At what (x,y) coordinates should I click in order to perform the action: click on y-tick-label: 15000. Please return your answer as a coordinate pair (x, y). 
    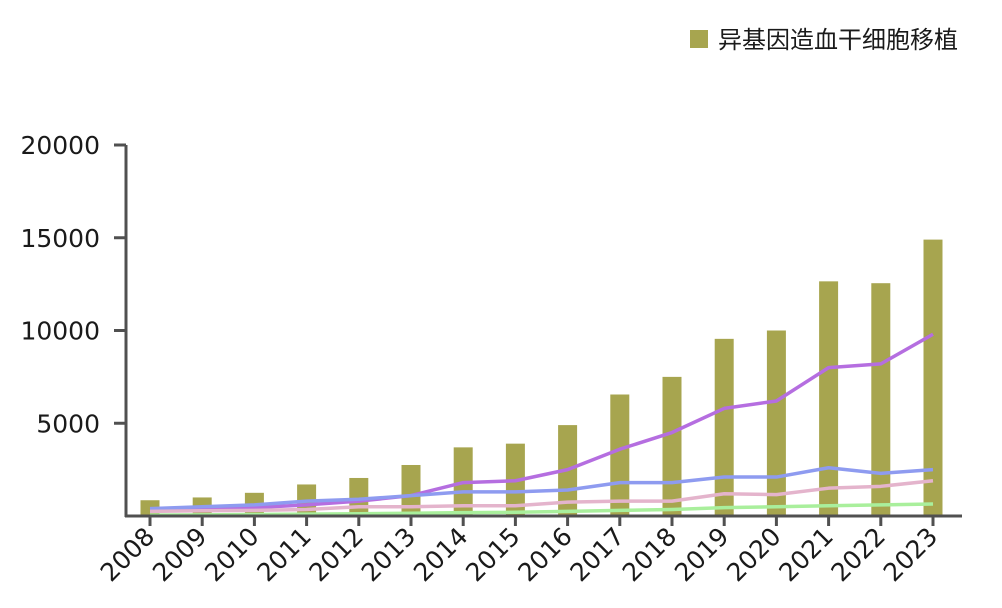
    Looking at the image, I should click on (60, 238).